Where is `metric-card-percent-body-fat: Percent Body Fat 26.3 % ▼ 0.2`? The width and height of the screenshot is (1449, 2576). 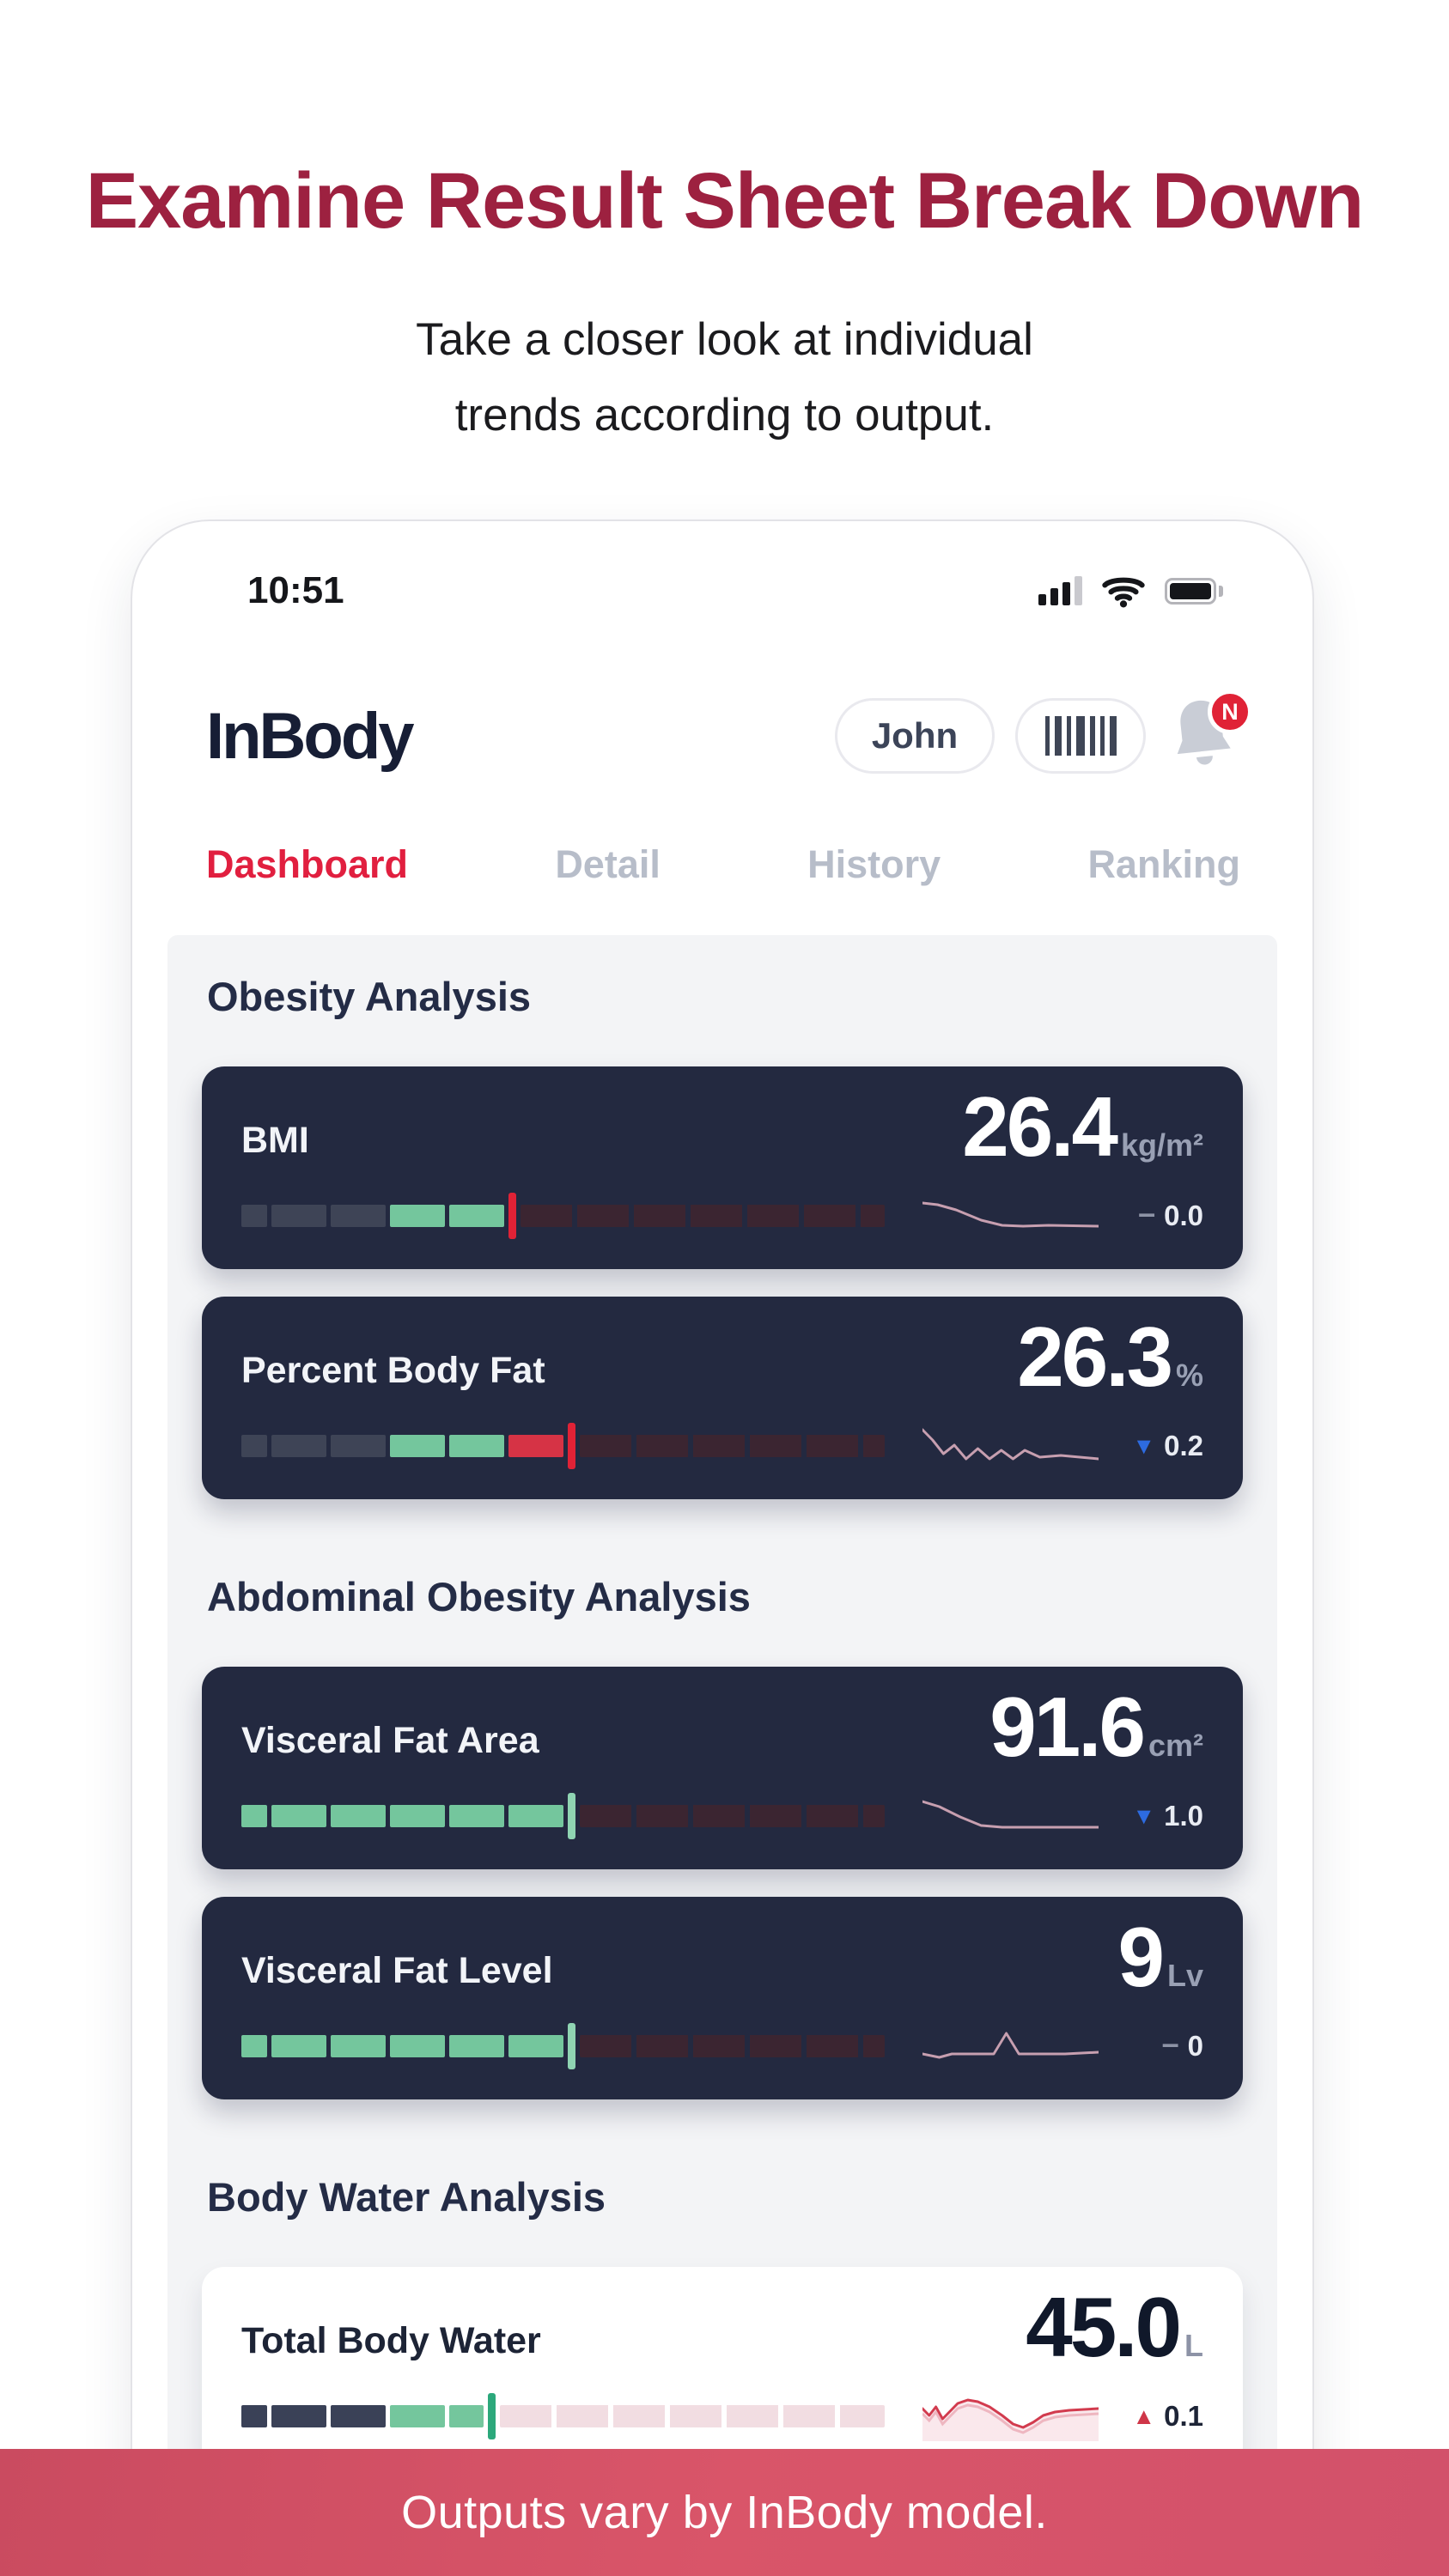
metric-card-percent-body-fat: Percent Body Fat 26.3 % ▼ 0.2 is located at coordinates (722, 1398).